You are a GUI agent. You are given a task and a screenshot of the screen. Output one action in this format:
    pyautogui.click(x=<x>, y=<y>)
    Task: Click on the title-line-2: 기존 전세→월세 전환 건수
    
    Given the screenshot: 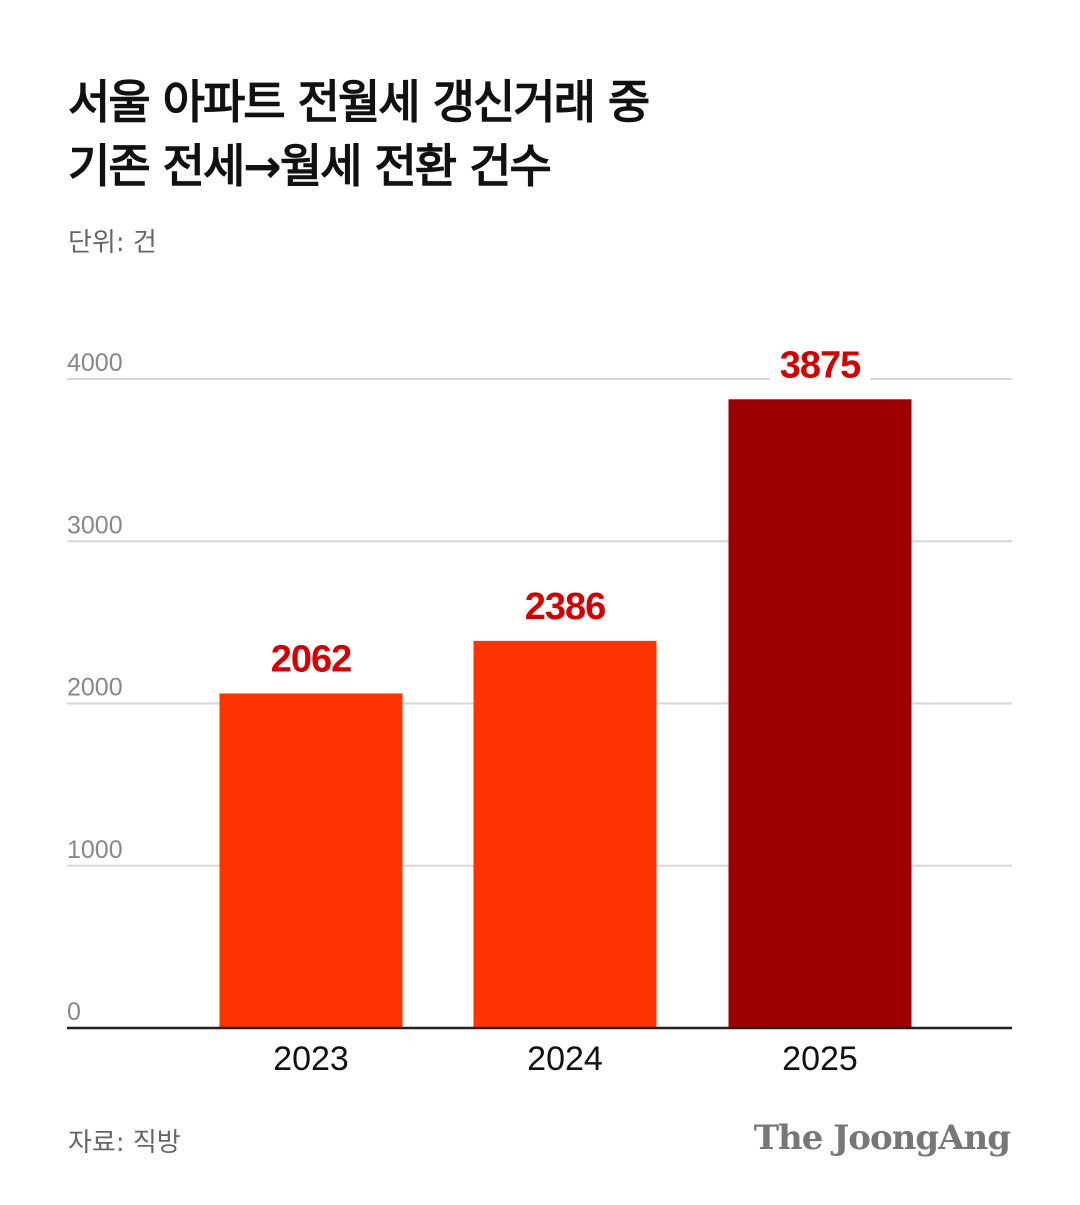 What is the action you would take?
    pyautogui.click(x=310, y=166)
    